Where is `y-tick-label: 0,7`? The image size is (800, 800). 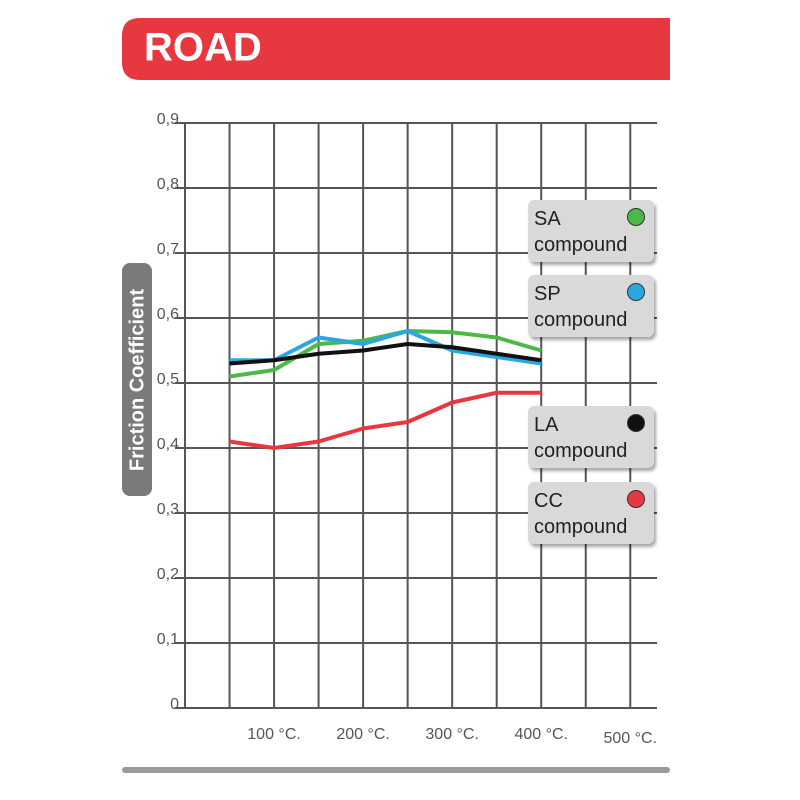
y-tick-label: 0,7 is located at coordinates (168, 249).